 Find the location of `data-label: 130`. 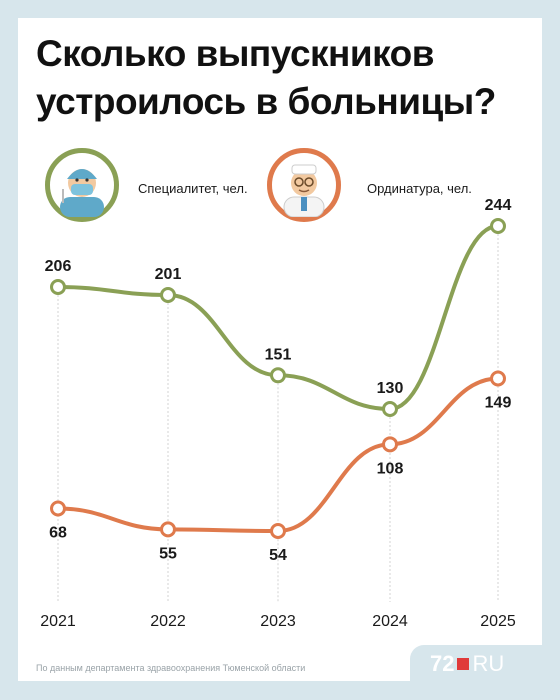

data-label: 130 is located at coordinates (390, 388).